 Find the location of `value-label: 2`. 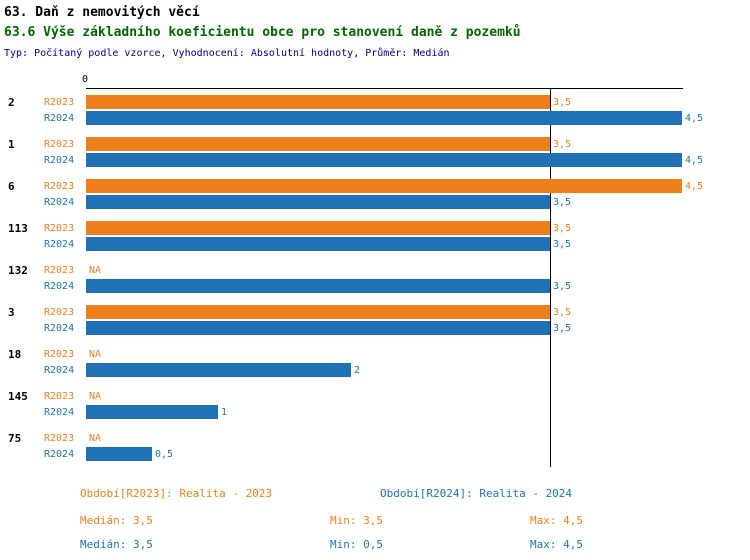

value-label: 2 is located at coordinates (357, 370).